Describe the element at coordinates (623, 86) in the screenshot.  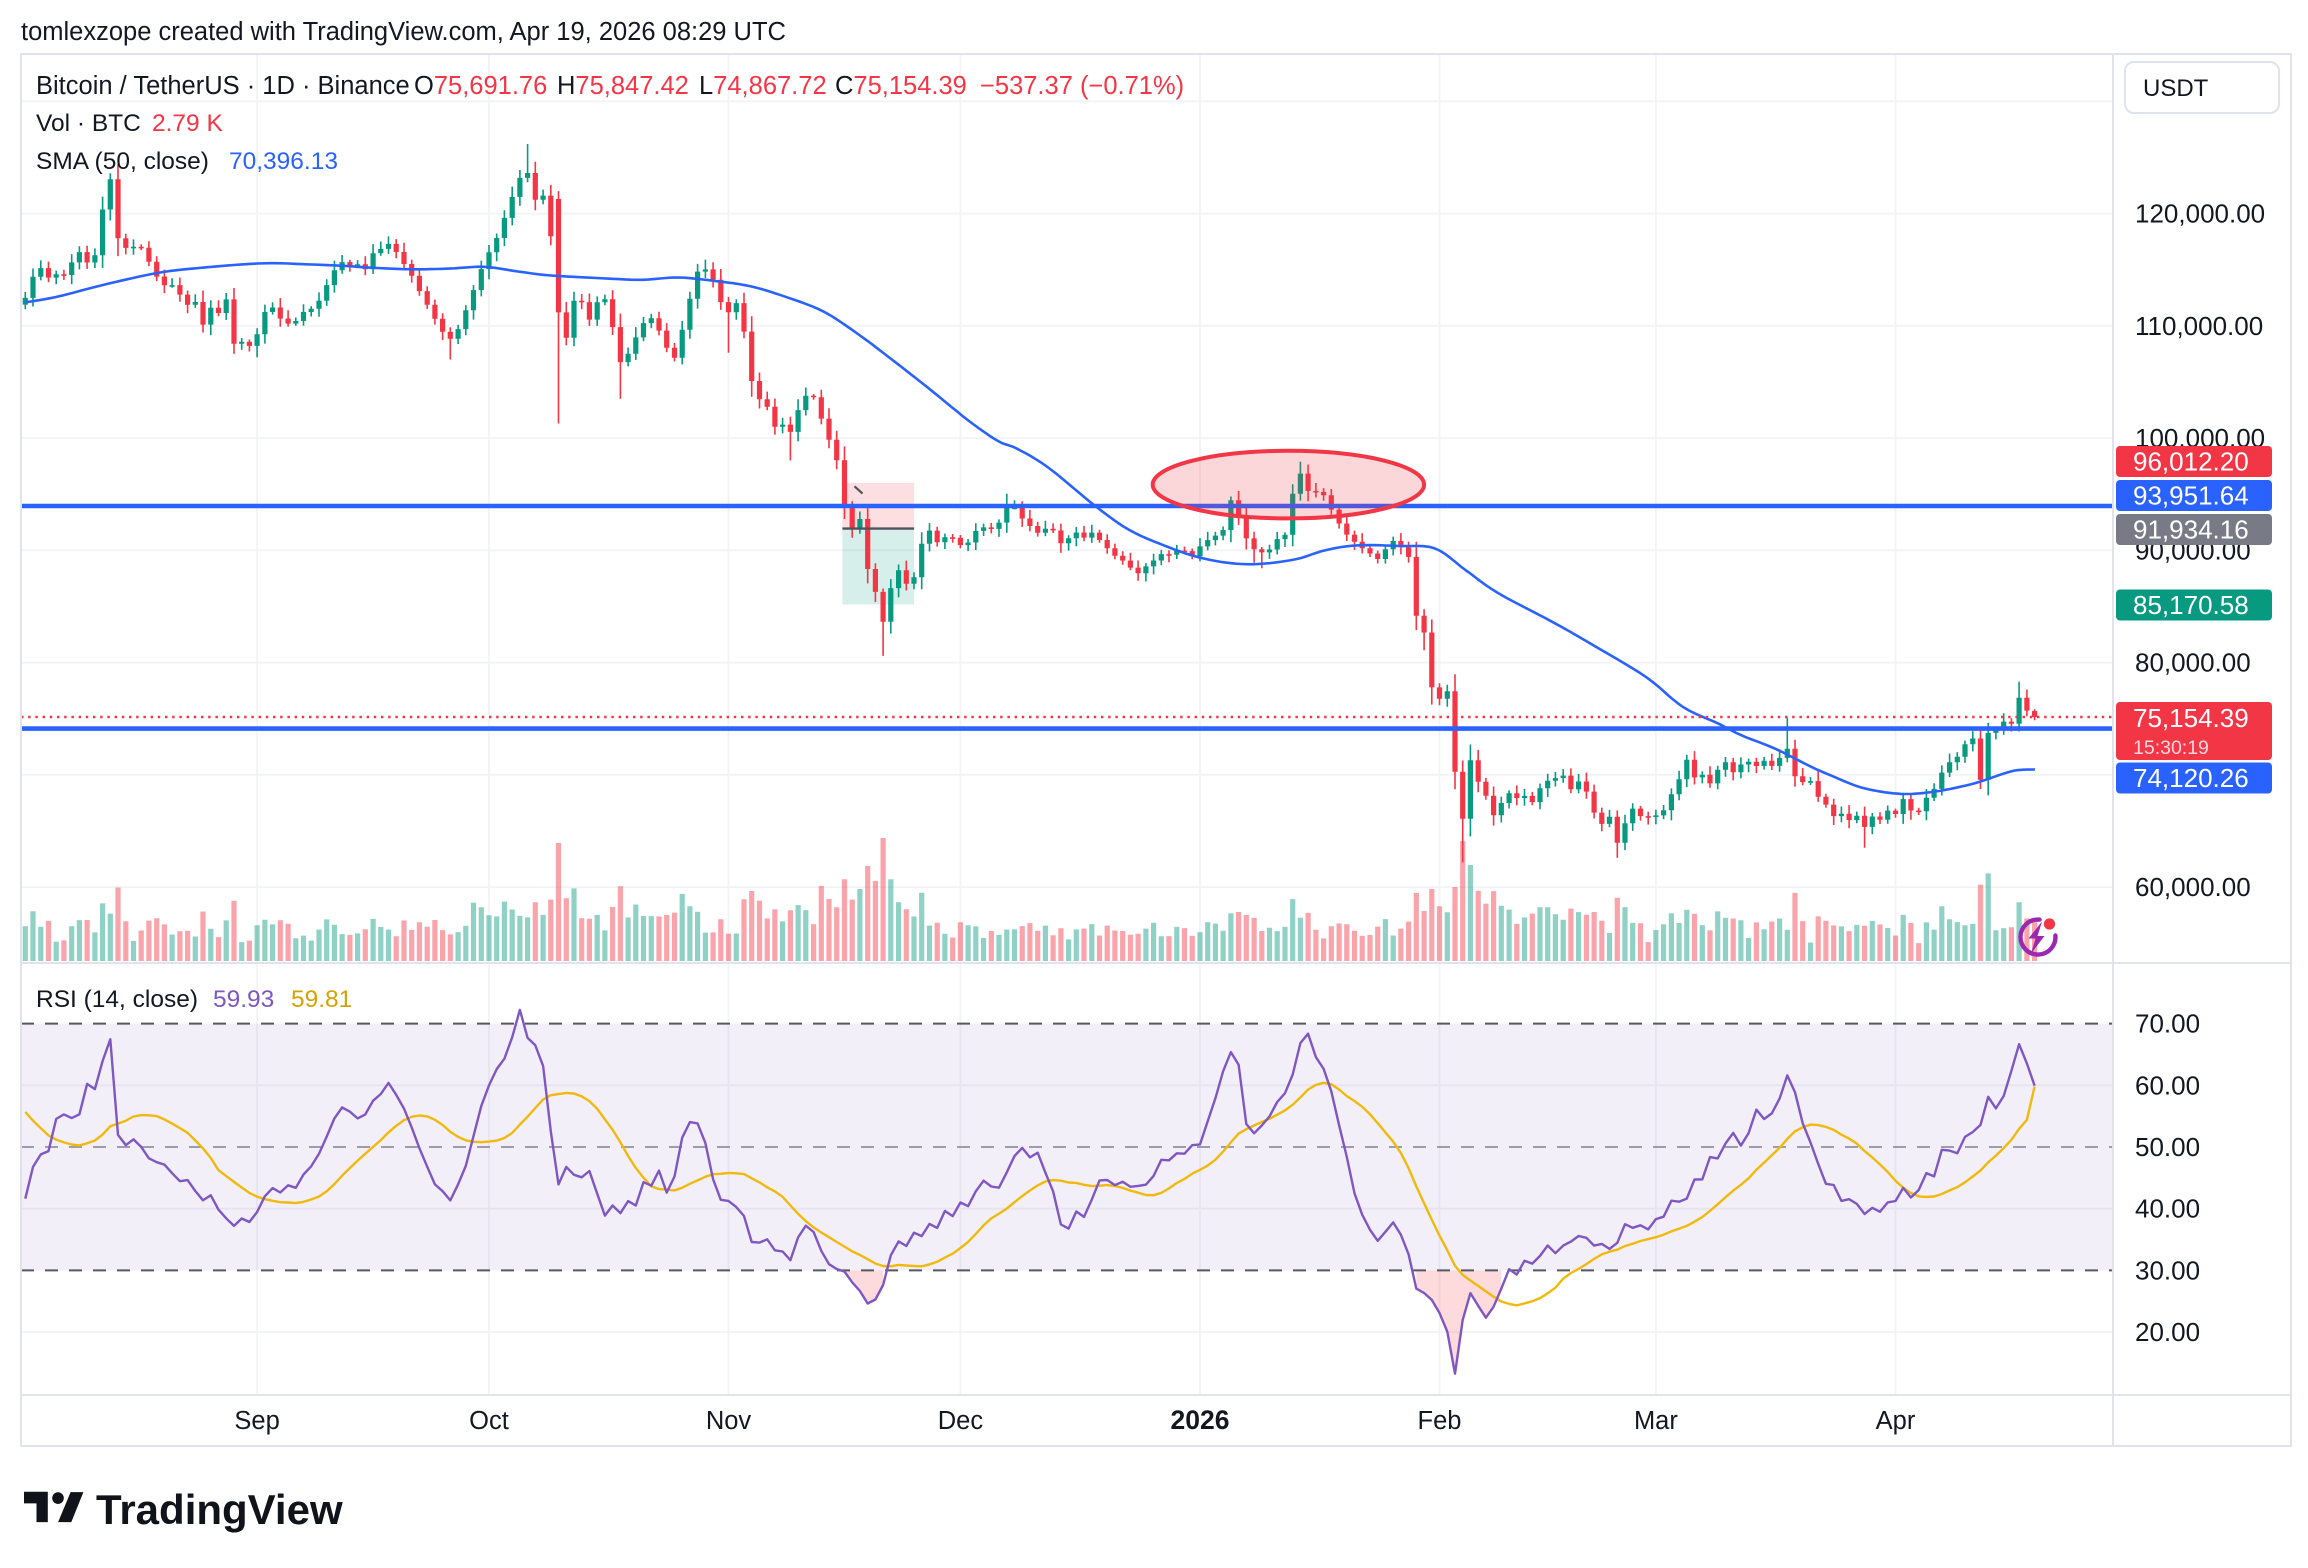
I see `svg-text: H75,847.42` at that location.